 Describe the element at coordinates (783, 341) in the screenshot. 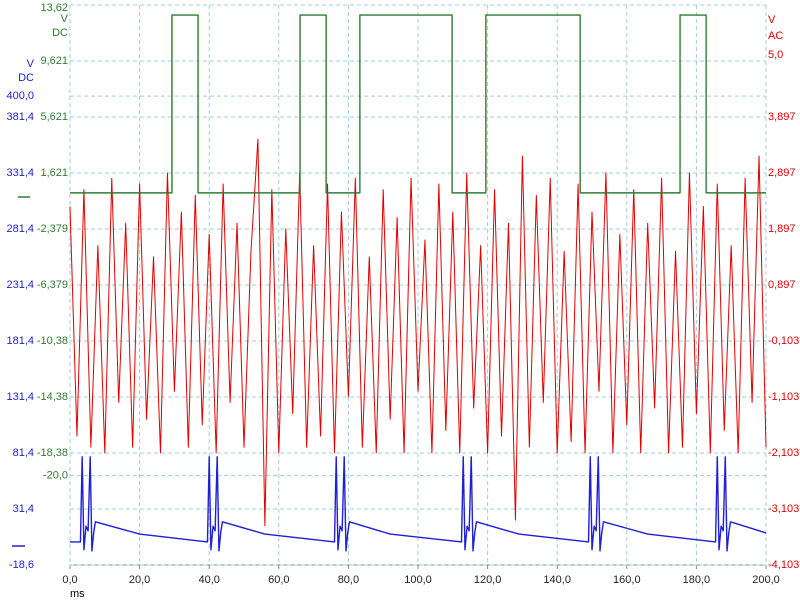

I see `y-tick-label: -0,103` at that location.